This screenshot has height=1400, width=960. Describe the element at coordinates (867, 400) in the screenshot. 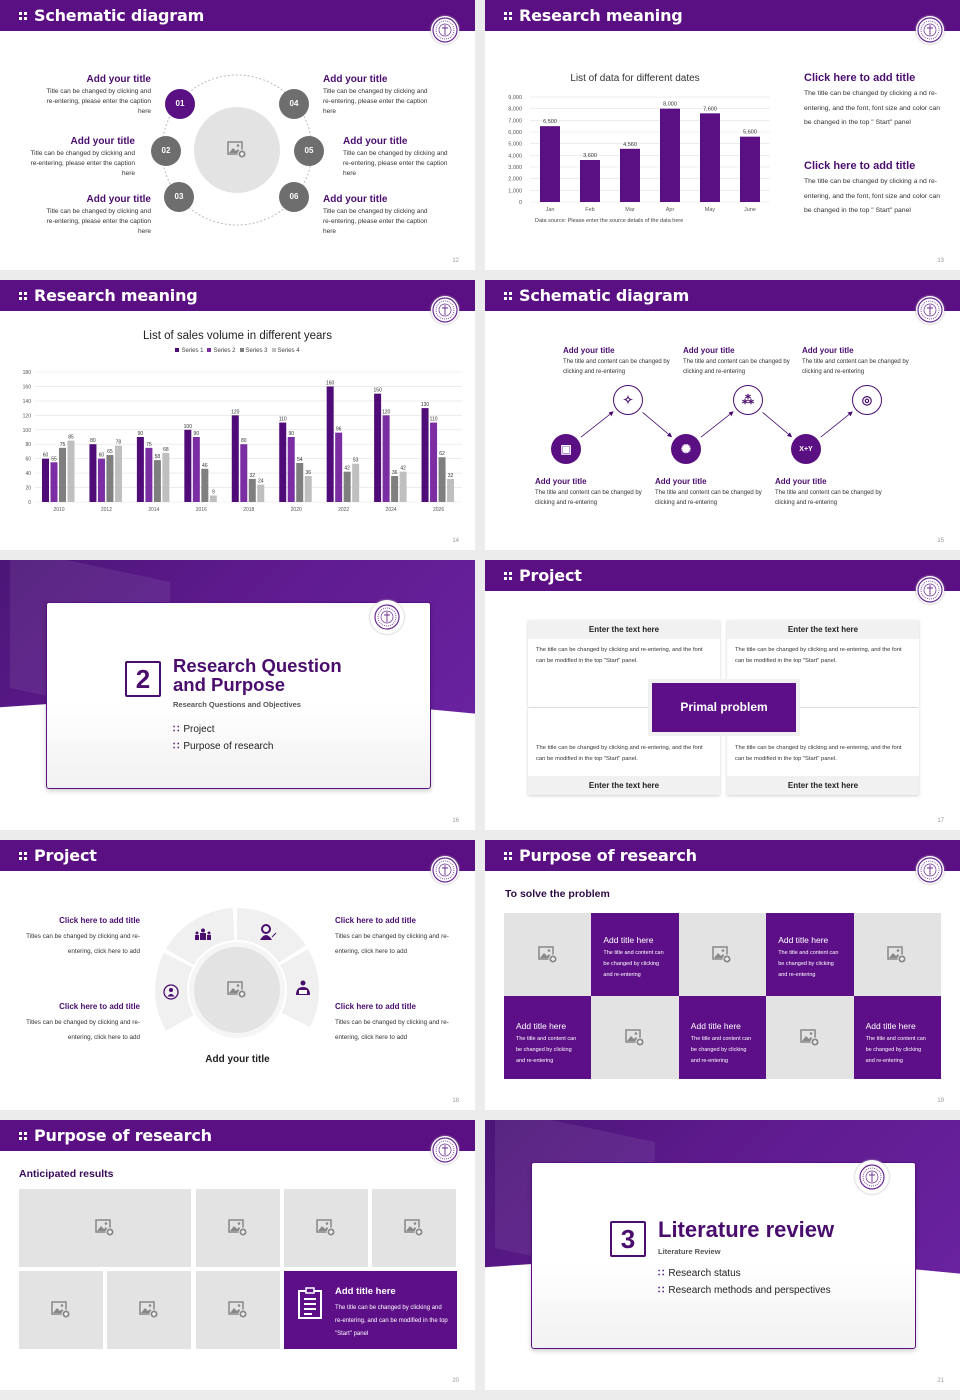

I see `target-step-circle: ◎` at that location.